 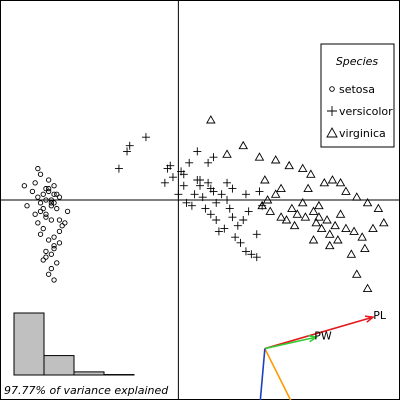 I want to click on arrow-pl, so click(x=319, y=333).